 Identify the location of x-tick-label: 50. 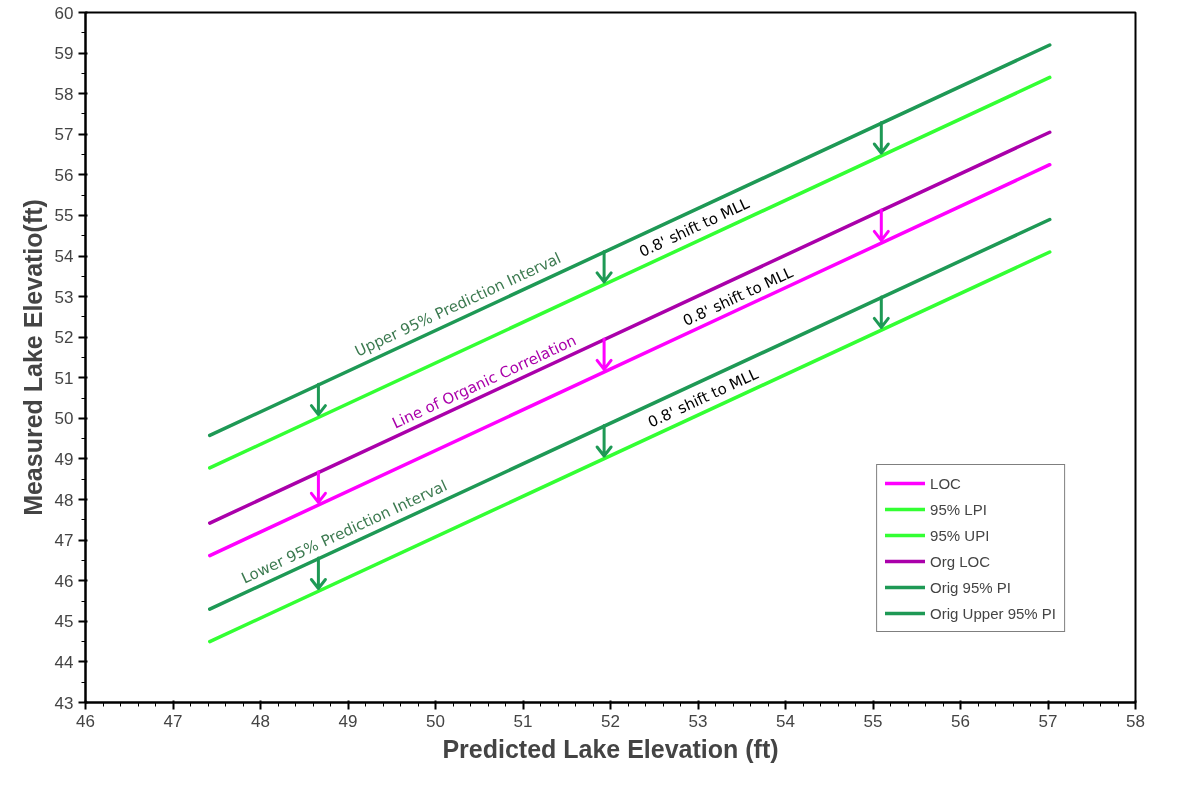
(435, 721).